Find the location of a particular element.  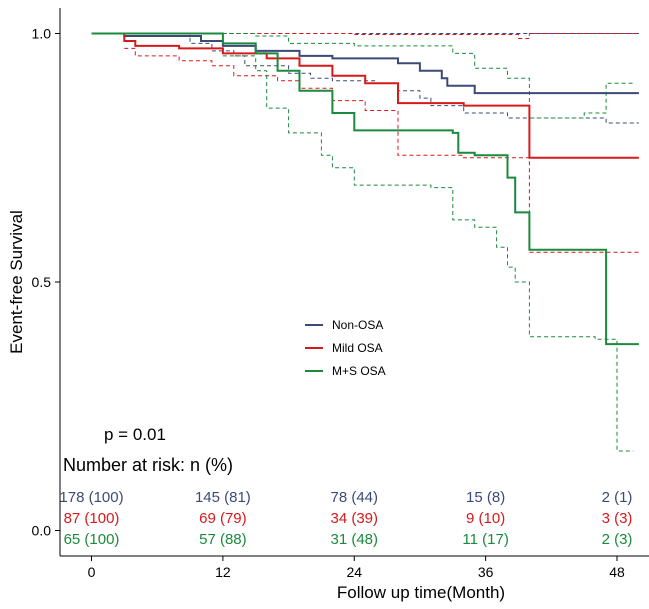

non-osa-at-risk-value: 145 (81) is located at coordinates (223, 497).